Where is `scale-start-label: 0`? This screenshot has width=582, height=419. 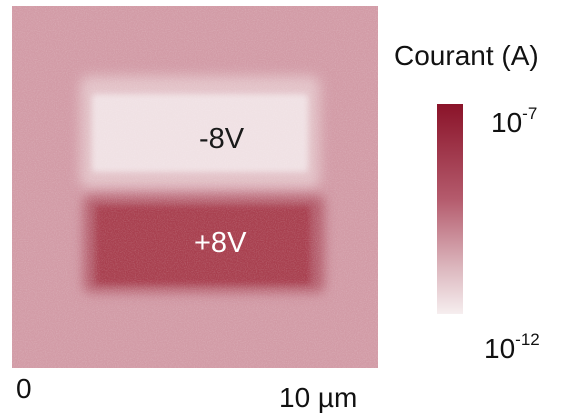
scale-start-label: 0 is located at coordinates (24, 388).